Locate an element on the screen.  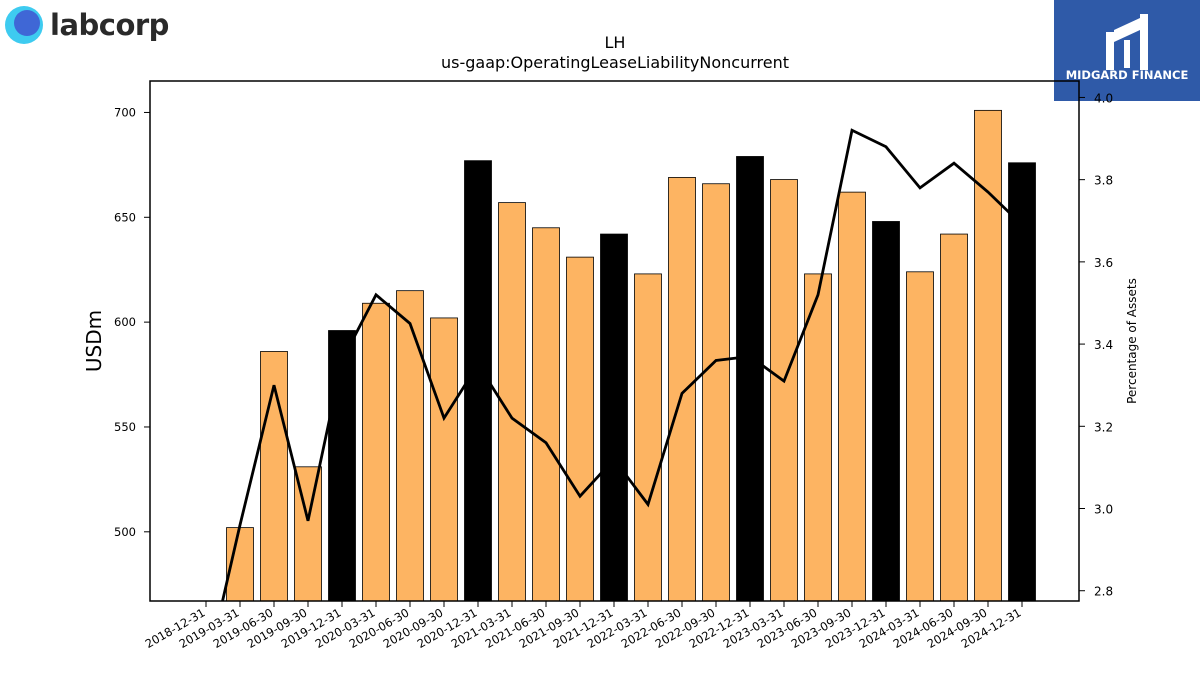
y2-tick-label: 3.8 is located at coordinates (1103, 181).